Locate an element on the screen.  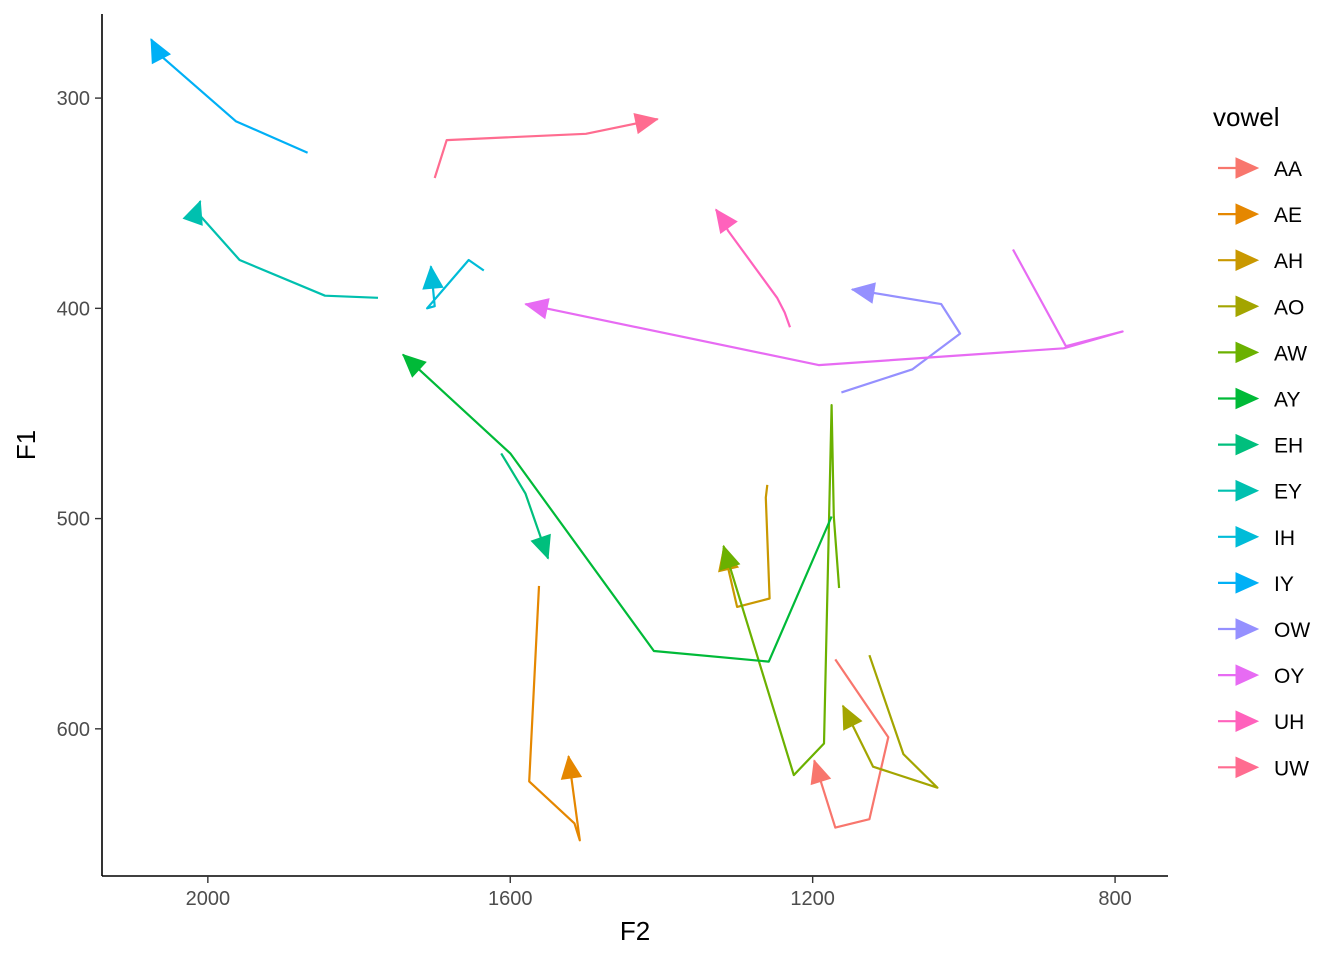
series-ay is located at coordinates (617, 508).